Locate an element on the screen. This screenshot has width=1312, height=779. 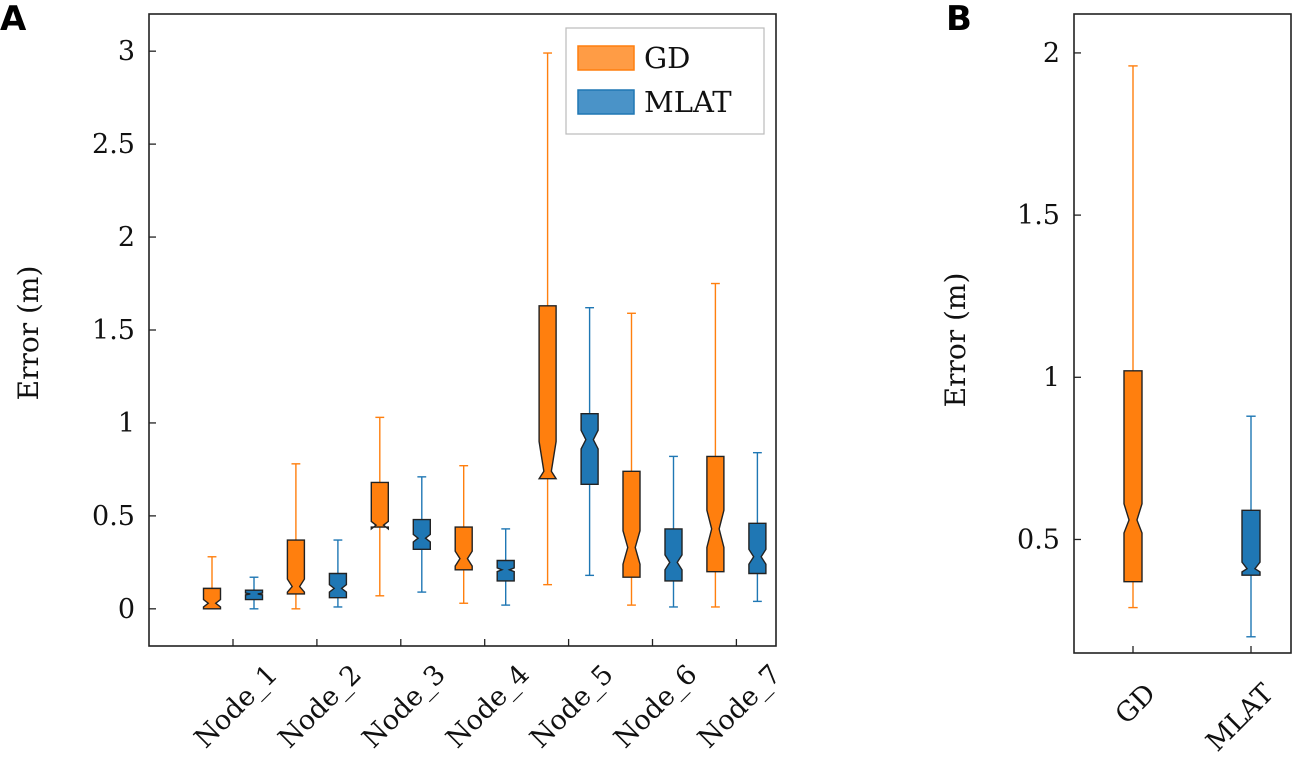
box-gd-node-2-body is located at coordinates (296, 567).